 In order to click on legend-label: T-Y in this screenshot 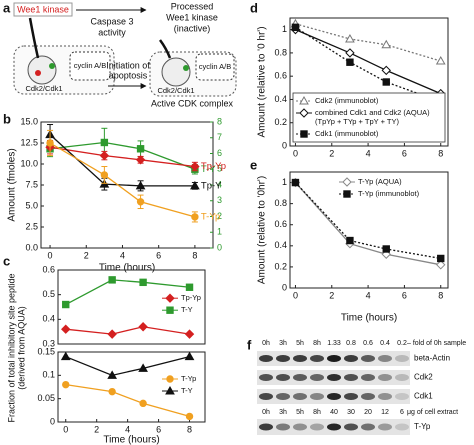, I will do `click(187, 309)`.